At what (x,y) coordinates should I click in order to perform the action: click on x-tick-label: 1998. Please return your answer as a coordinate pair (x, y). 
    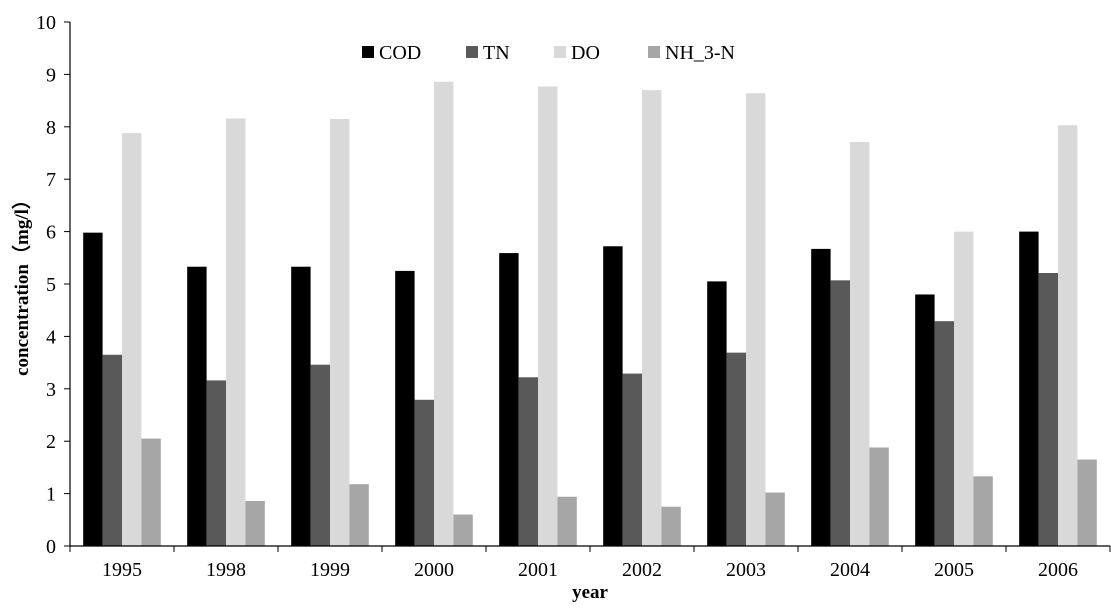
    Looking at the image, I should click on (226, 570).